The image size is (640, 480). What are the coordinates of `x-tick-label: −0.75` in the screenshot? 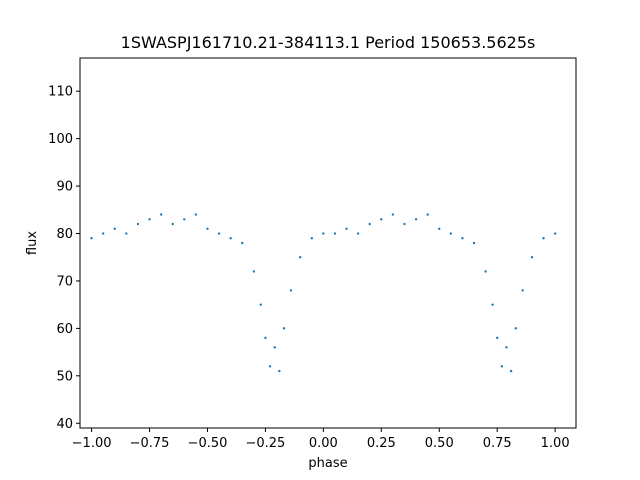 It's located at (150, 443).